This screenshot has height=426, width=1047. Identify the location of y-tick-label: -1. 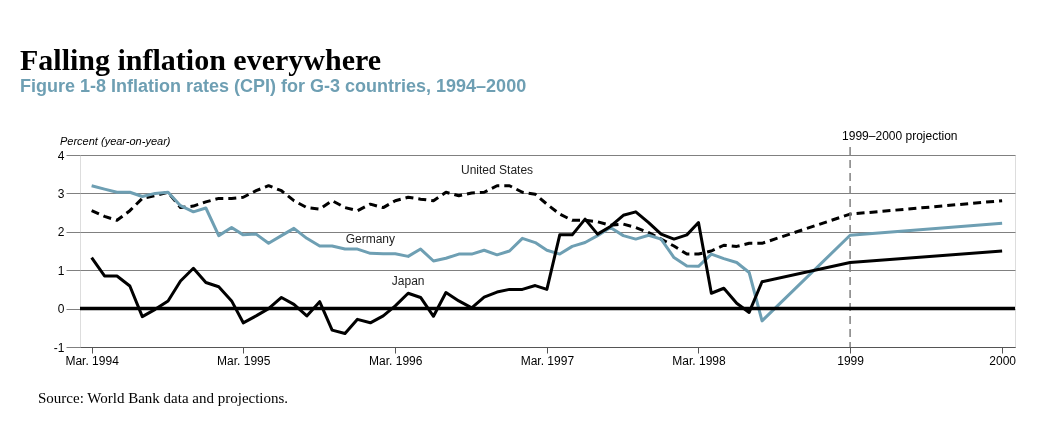
(59, 347).